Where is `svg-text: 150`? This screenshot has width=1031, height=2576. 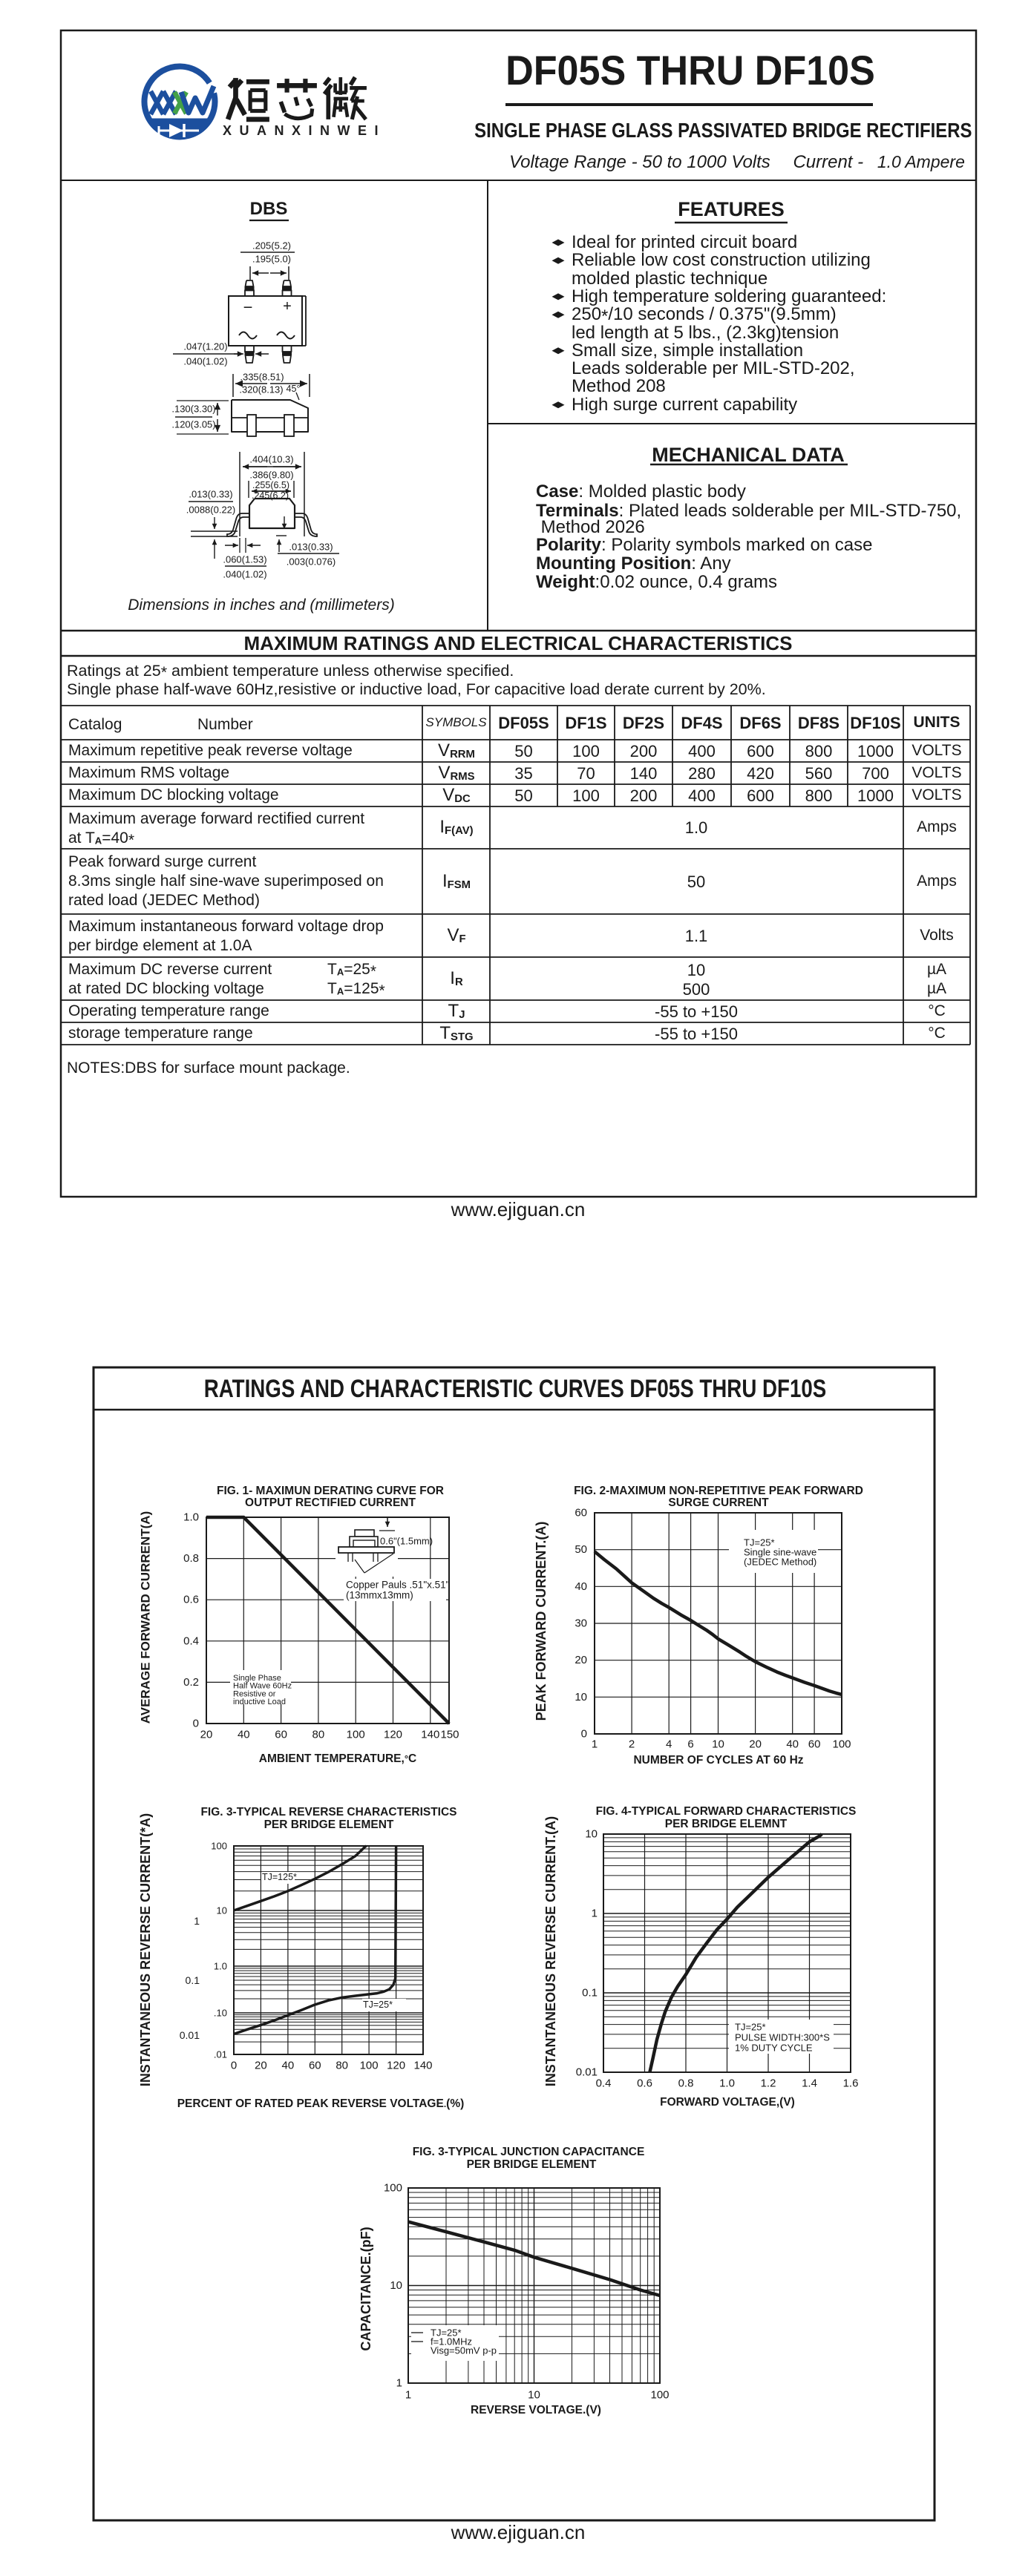
svg-text: 150 is located at coordinates (449, 1735).